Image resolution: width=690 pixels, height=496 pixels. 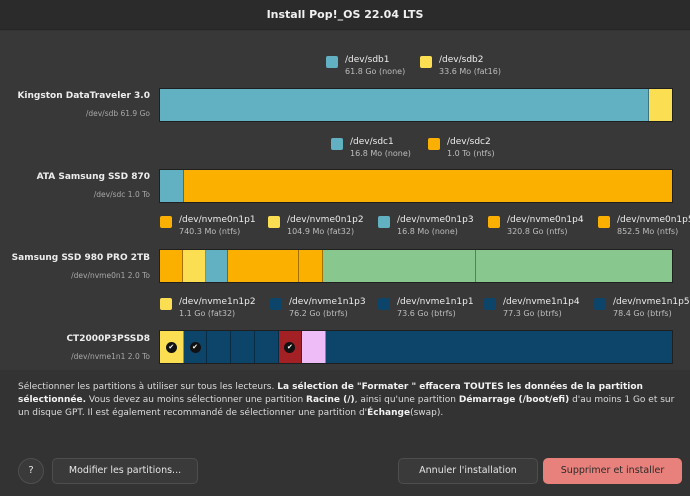 I want to click on legend-info: 76.2 Go (btrfs), so click(x=318, y=313).